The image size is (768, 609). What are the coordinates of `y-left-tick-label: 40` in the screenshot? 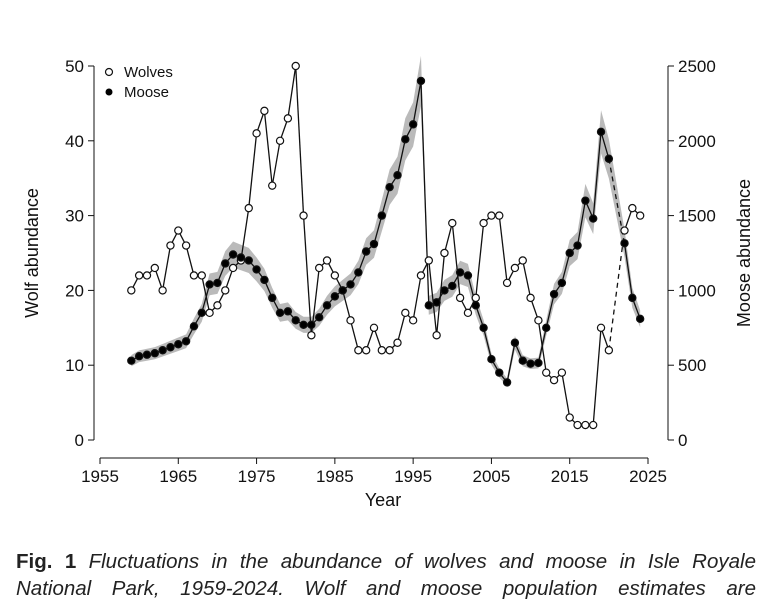 It's located at (74, 141).